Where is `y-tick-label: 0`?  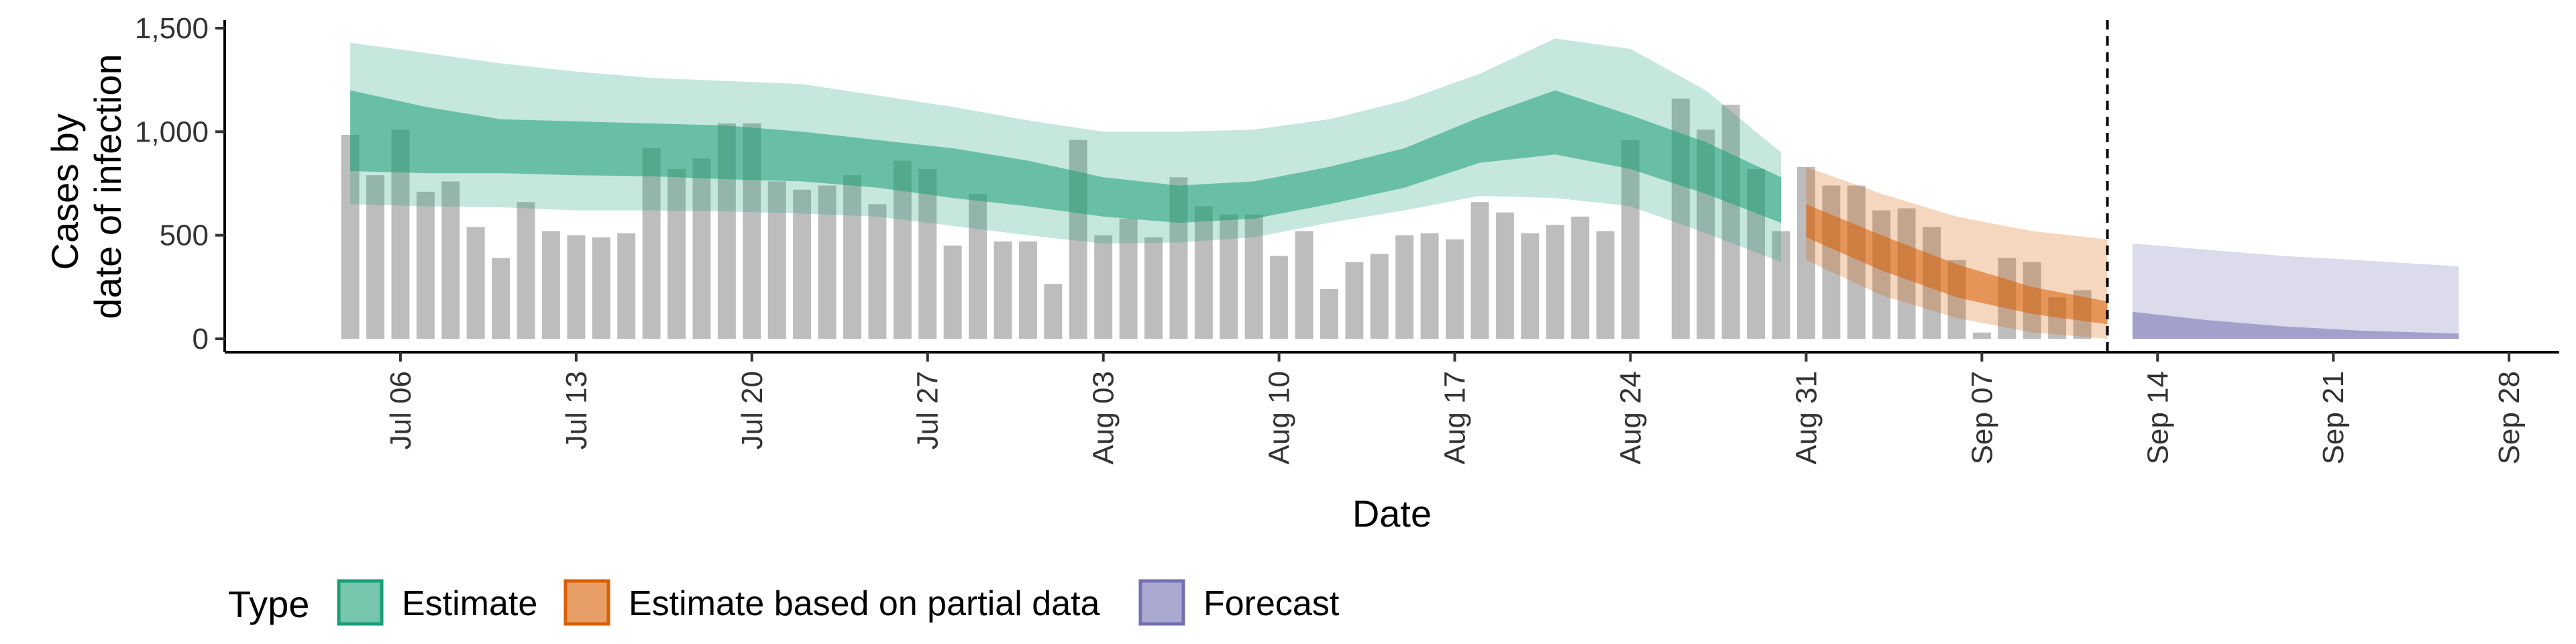 y-tick-label: 0 is located at coordinates (201, 339).